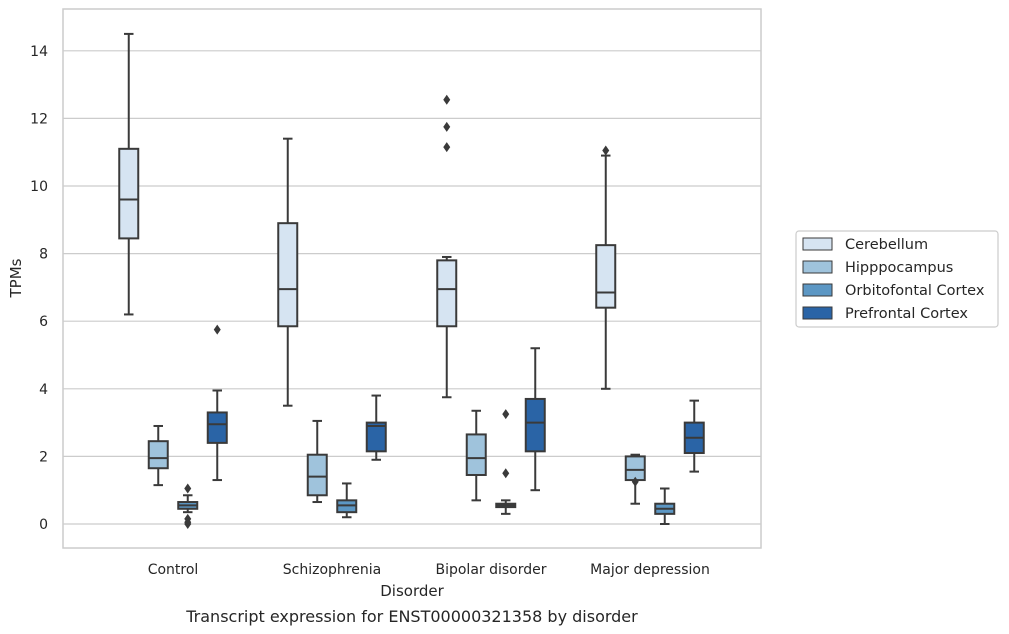  What do you see at coordinates (43, 390) in the screenshot?
I see `y-tick-label: 4` at bounding box center [43, 390].